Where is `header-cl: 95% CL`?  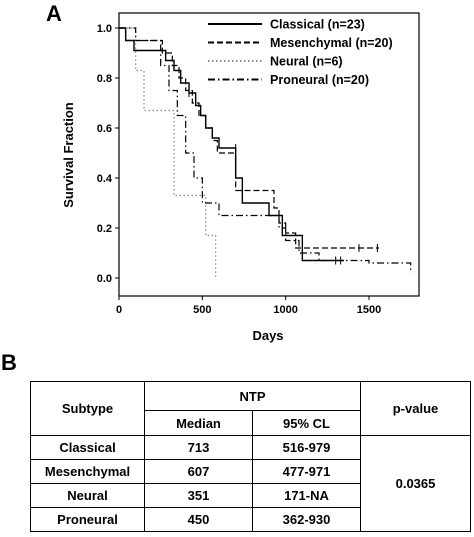
header-cl: 95% CL is located at coordinates (306, 423).